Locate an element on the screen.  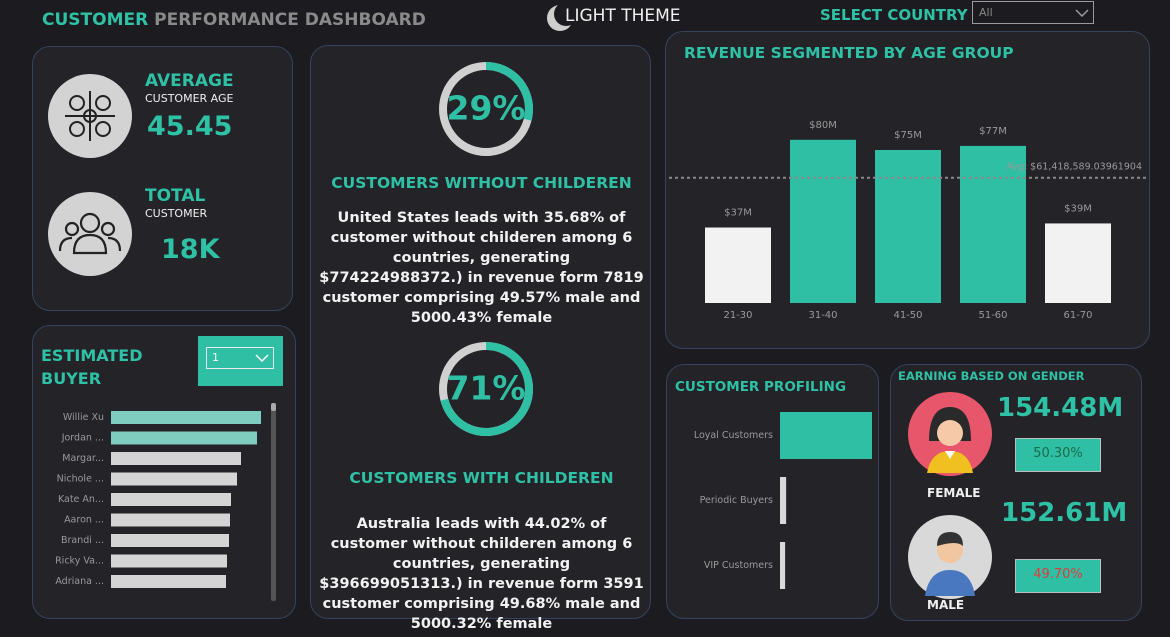
without-children-title: CUSTOMERS WITHOUT CHILDEREN is located at coordinates (481, 183).